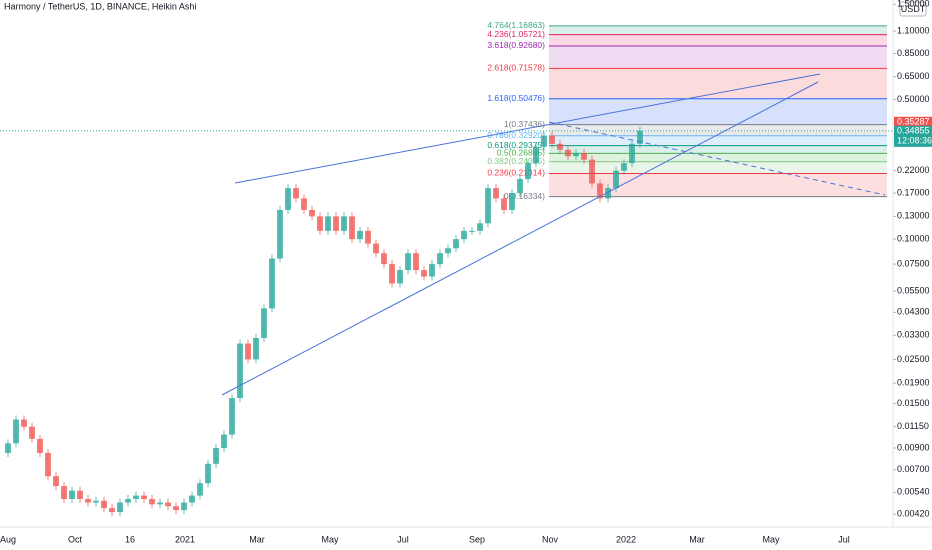 The width and height of the screenshot is (932, 550). I want to click on x-tick-label: Oct, so click(75, 539).